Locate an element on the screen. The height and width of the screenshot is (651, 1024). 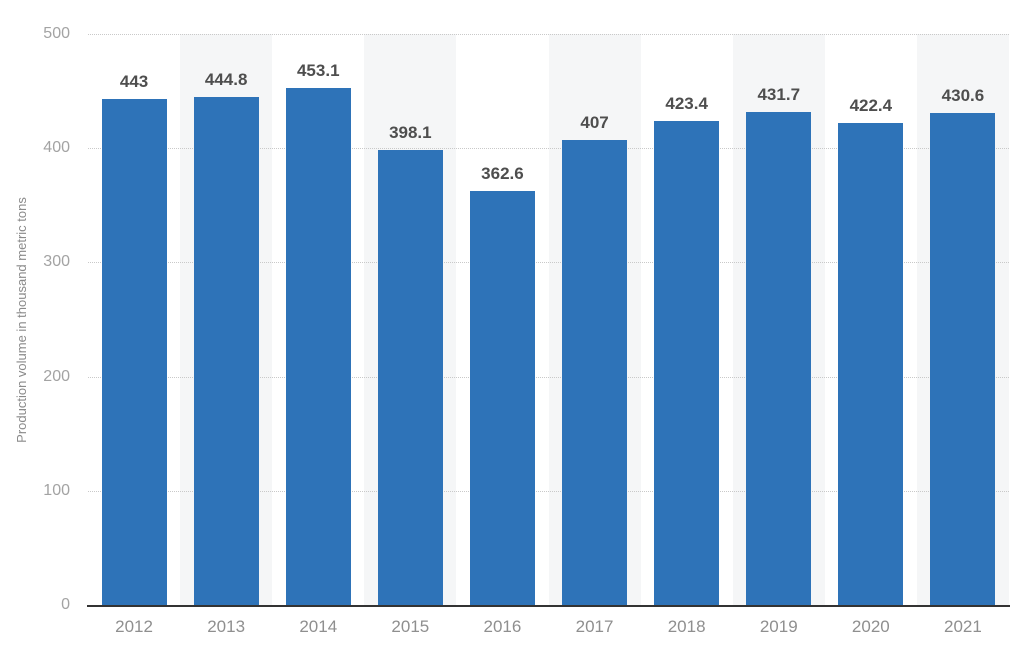
x-tick-2013: 2013 is located at coordinates (226, 626).